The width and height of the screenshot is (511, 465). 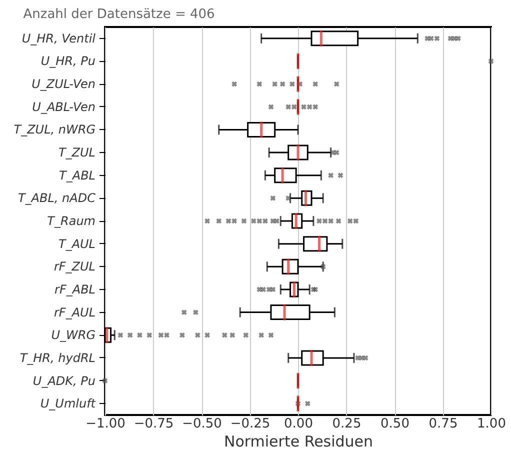 What do you see at coordinates (64, 107) in the screenshot?
I see `y-tick-label: U_ABL-Ven` at bounding box center [64, 107].